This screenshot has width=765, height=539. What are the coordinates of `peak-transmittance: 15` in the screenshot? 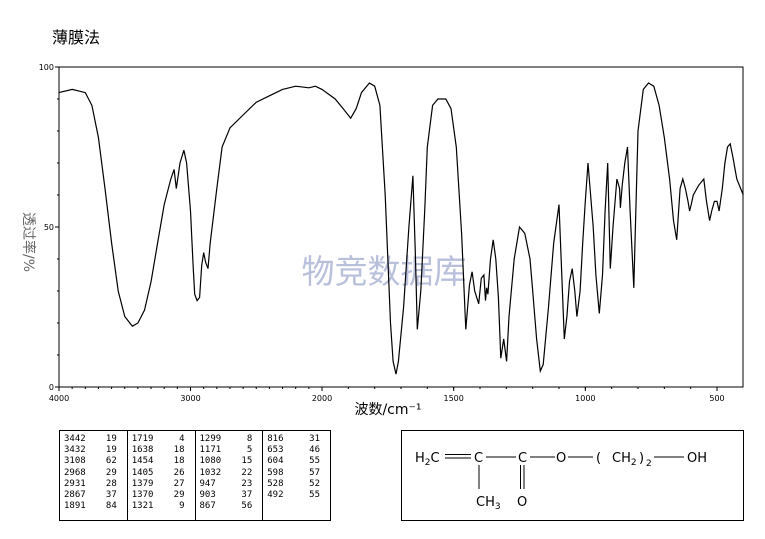 It's located at (247, 461).